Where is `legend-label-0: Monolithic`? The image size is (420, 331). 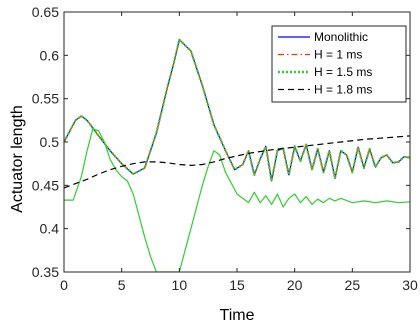 legend-label-0: Monolithic is located at coordinates (341, 37).